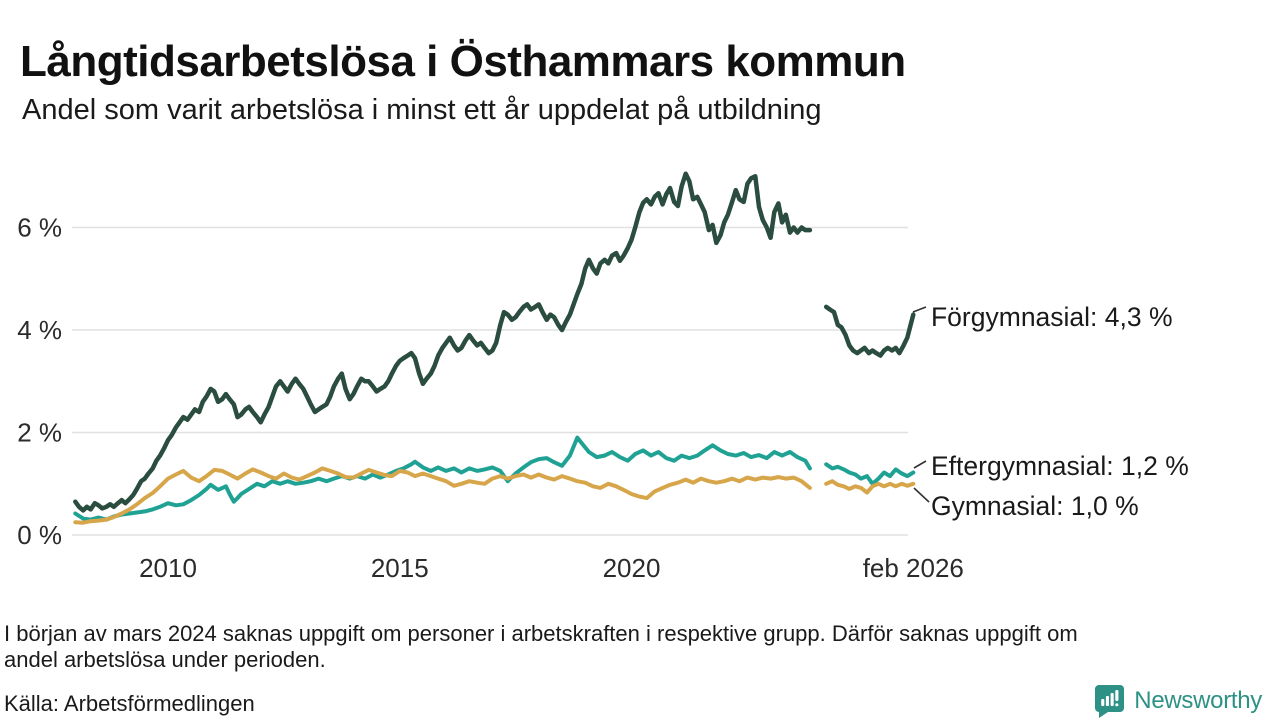 Image resolution: width=1280 pixels, height=723 pixels. Describe the element at coordinates (39, 535) in the screenshot. I see `y-tick-label-0: 0 %` at that location.